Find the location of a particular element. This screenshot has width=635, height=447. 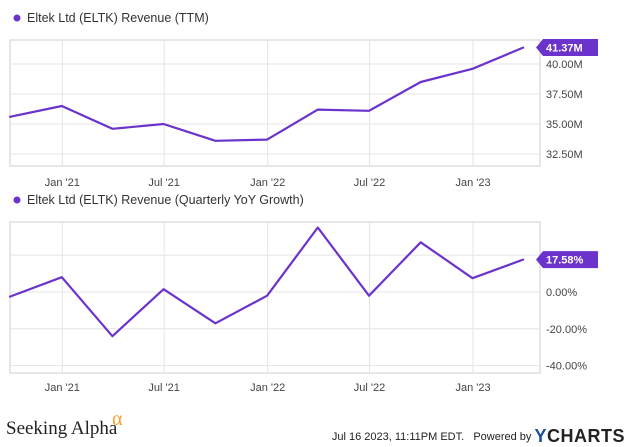

powered-by-text: Powered by is located at coordinates (502, 437).